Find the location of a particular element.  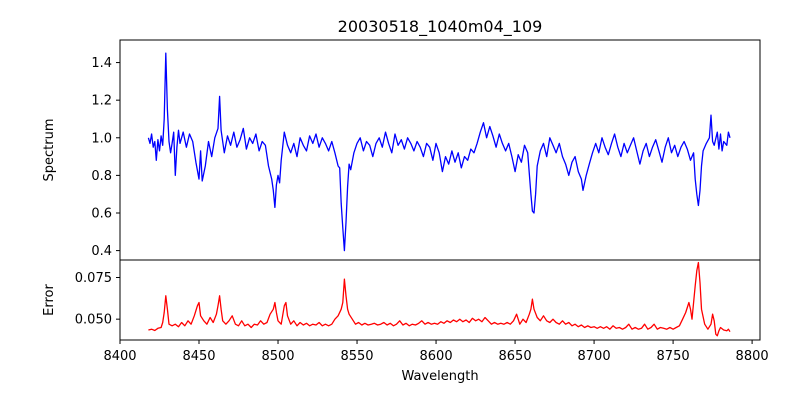

x-ticks: 8400 8450 8500 8550 8600 8650 8700 8750 8800 is located at coordinates (436, 352).